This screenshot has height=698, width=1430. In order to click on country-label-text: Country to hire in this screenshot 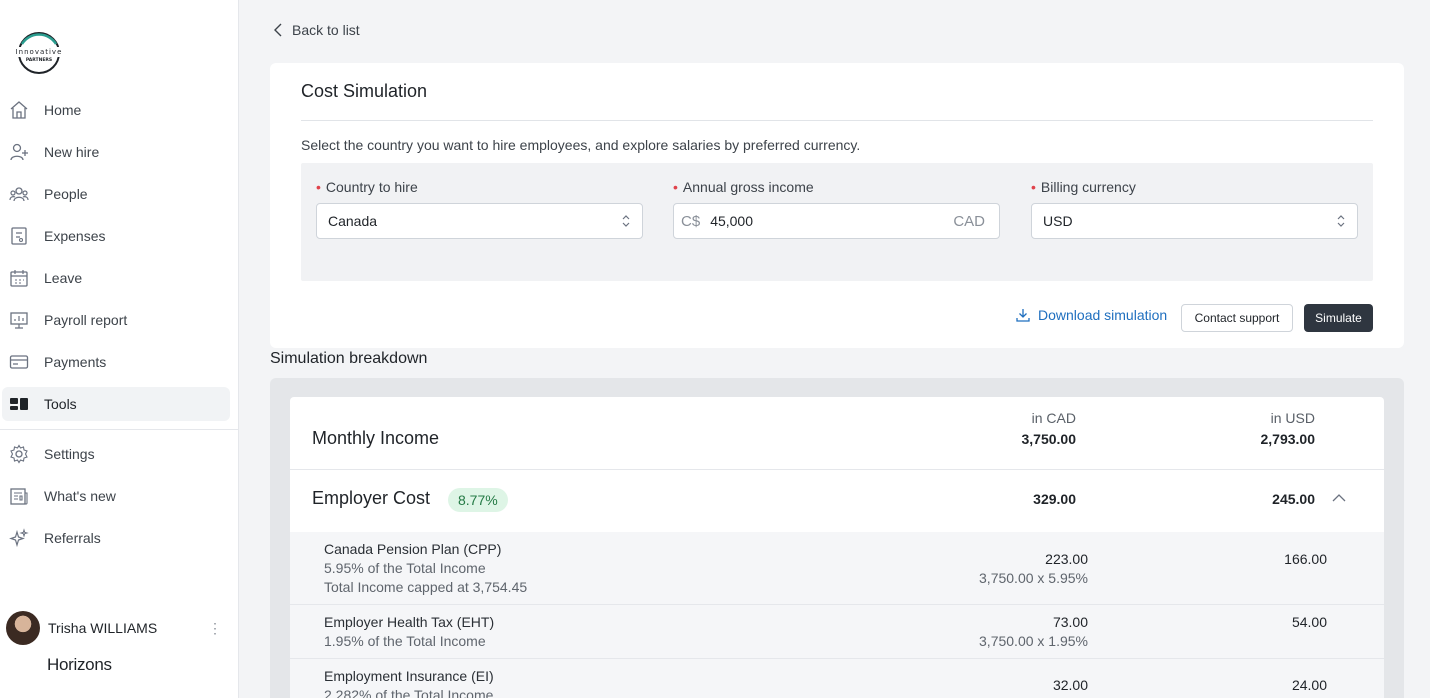, I will do `click(371, 187)`.